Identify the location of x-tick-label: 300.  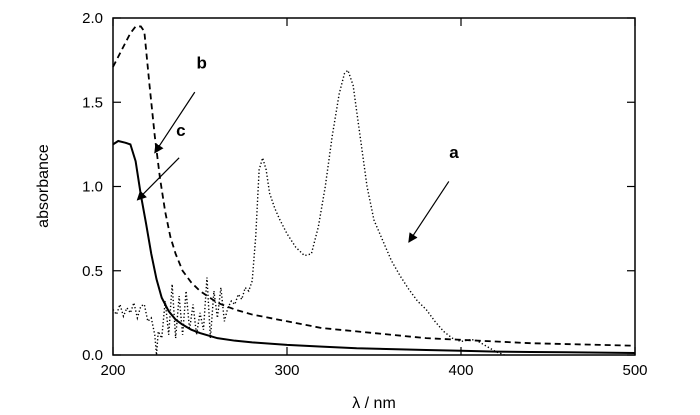
(286, 370).